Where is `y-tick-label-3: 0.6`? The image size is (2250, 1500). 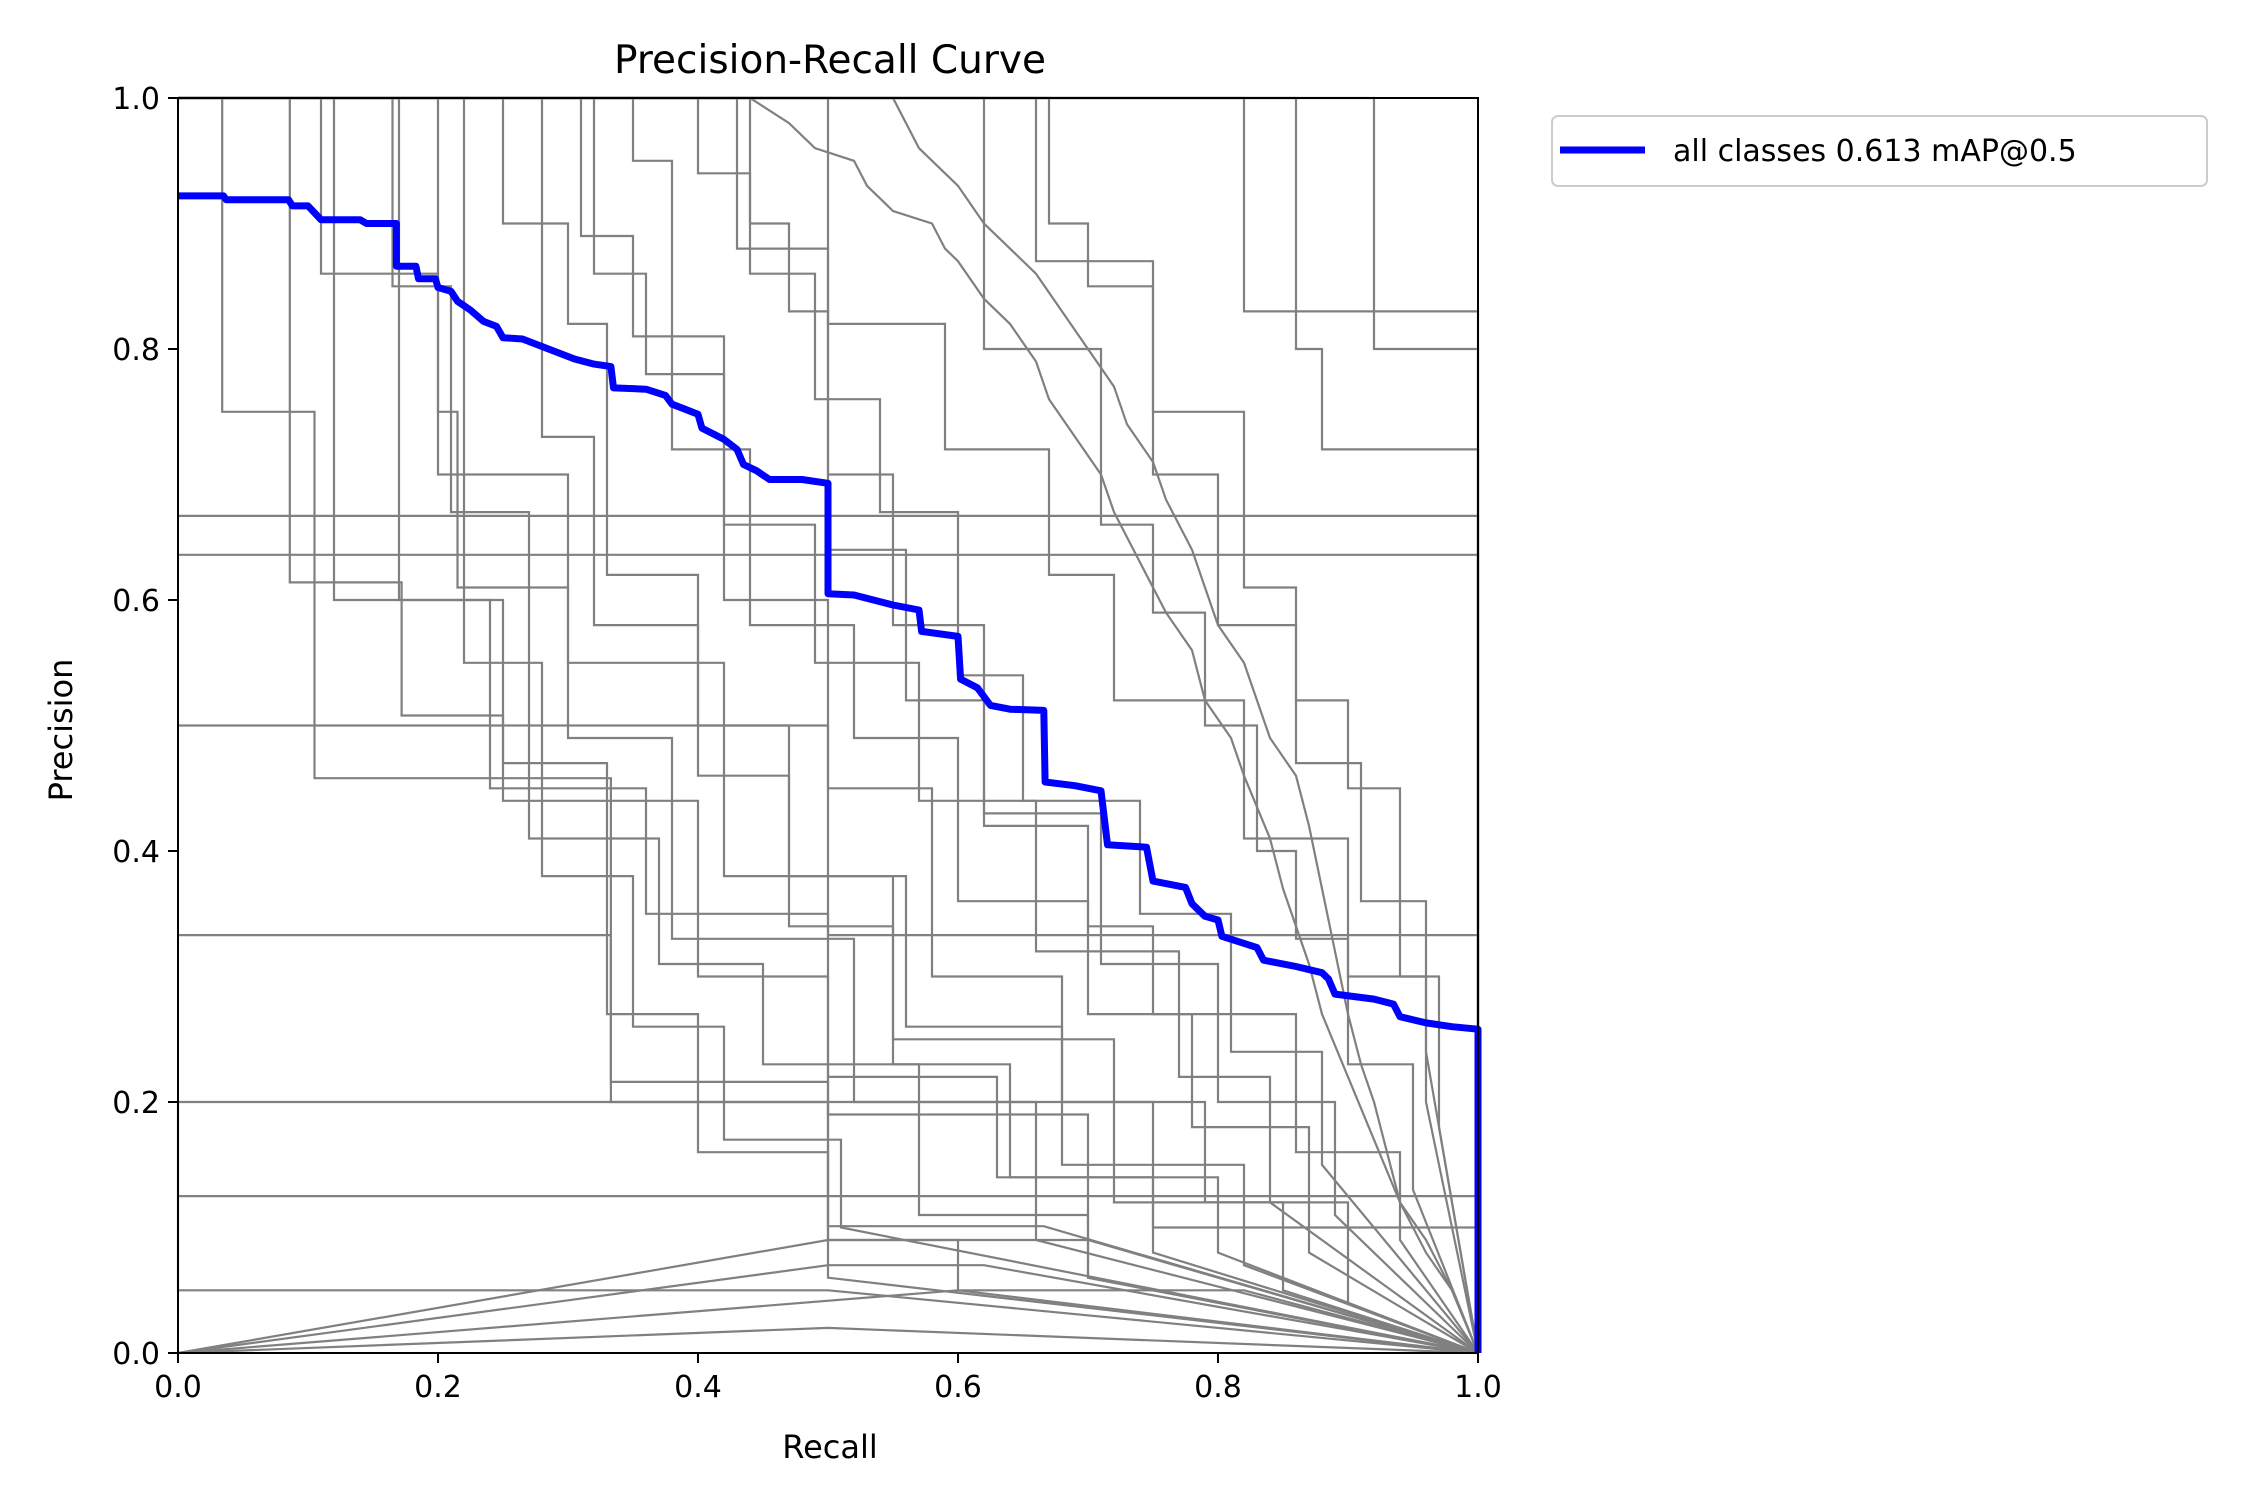
y-tick-label-3: 0.6 is located at coordinates (136, 601).